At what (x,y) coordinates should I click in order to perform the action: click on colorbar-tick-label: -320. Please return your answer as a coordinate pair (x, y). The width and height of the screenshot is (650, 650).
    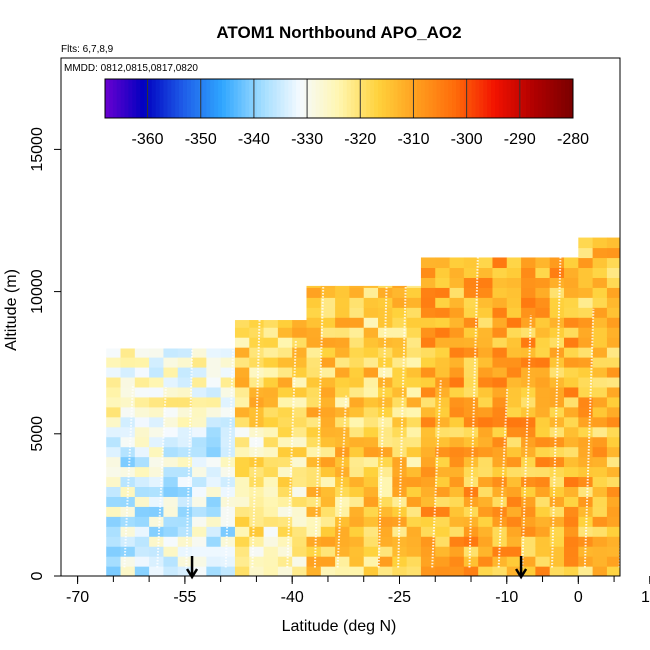
    Looking at the image, I should click on (360, 139).